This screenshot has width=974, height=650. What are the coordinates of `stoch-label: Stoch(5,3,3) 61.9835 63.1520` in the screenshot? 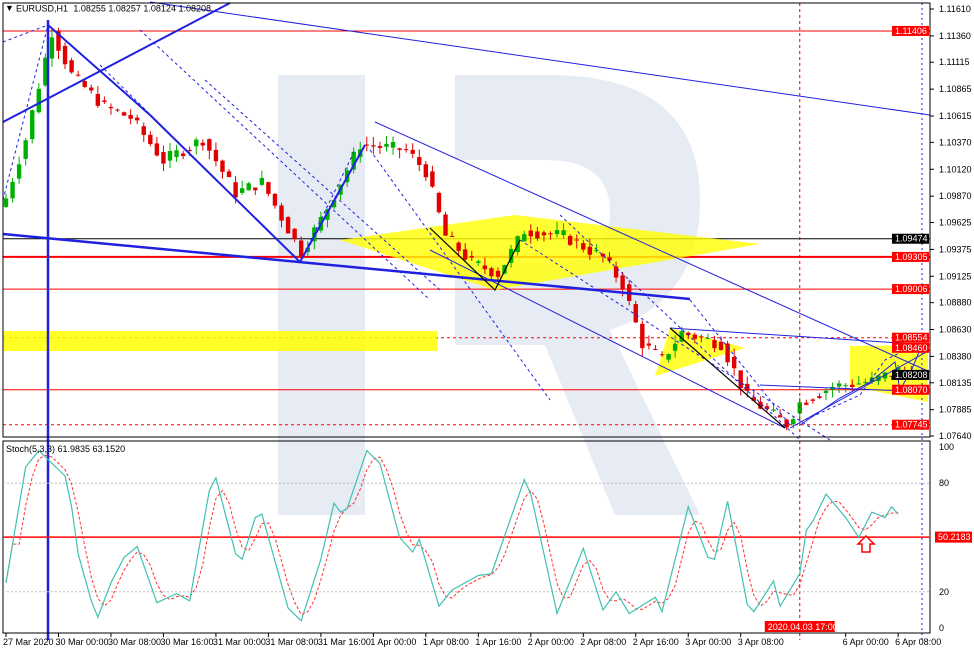 It's located at (65, 449).